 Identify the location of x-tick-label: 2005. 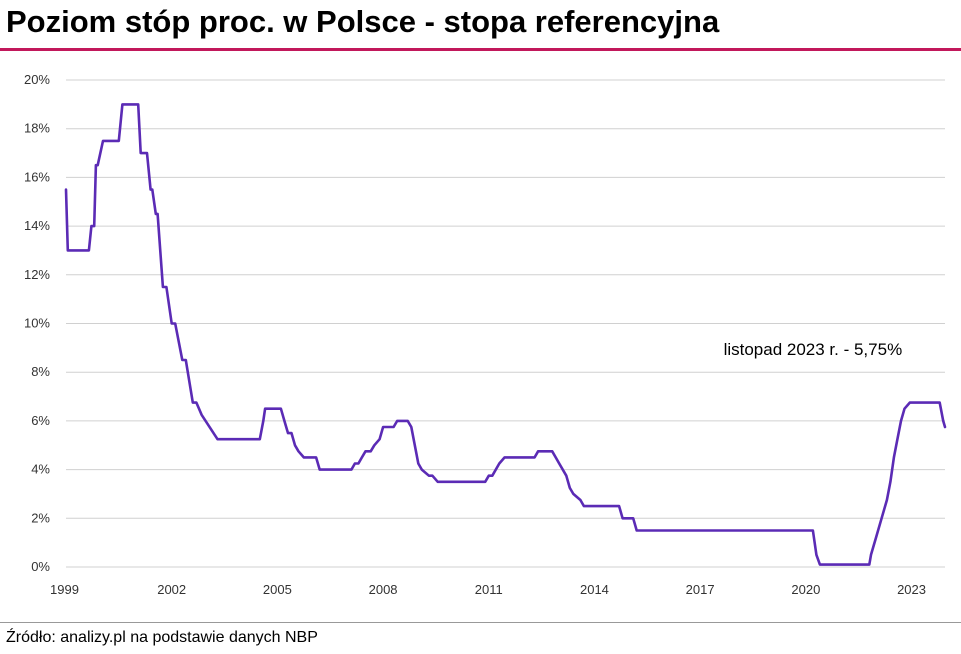
(277, 589).